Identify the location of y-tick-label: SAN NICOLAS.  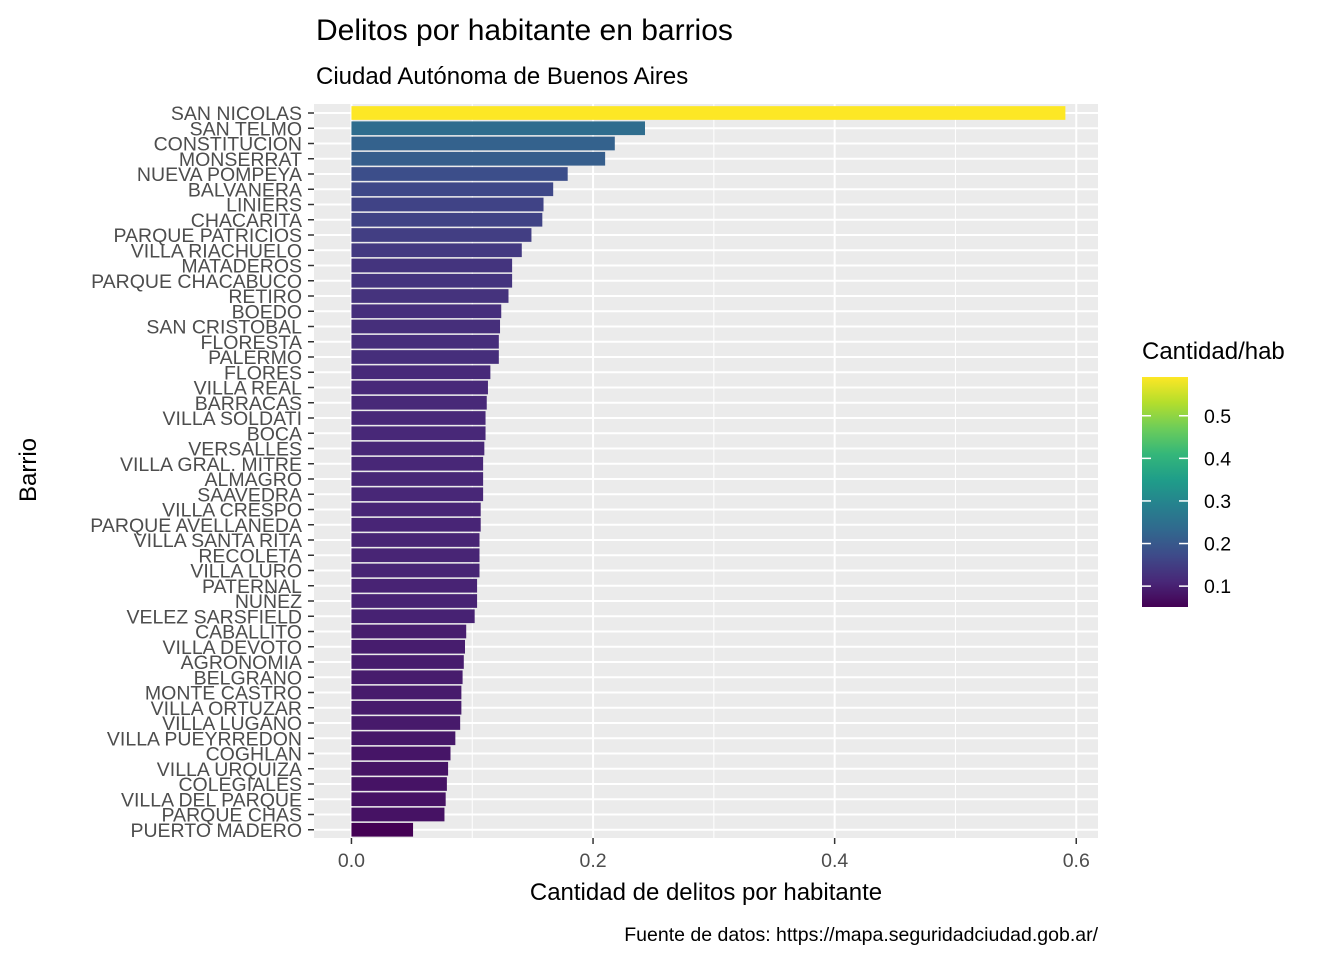
(236, 114).